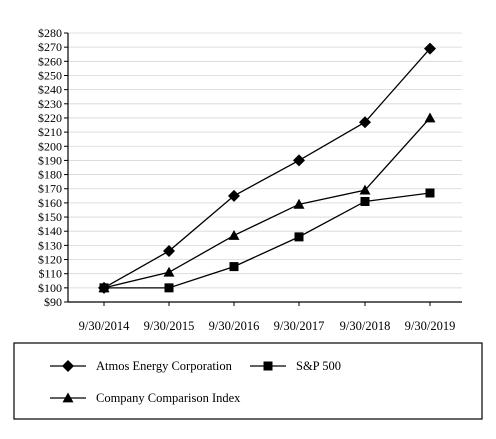  Describe the element at coordinates (168, 398) in the screenshot. I see `legend-label: Company Comparison Index` at that location.